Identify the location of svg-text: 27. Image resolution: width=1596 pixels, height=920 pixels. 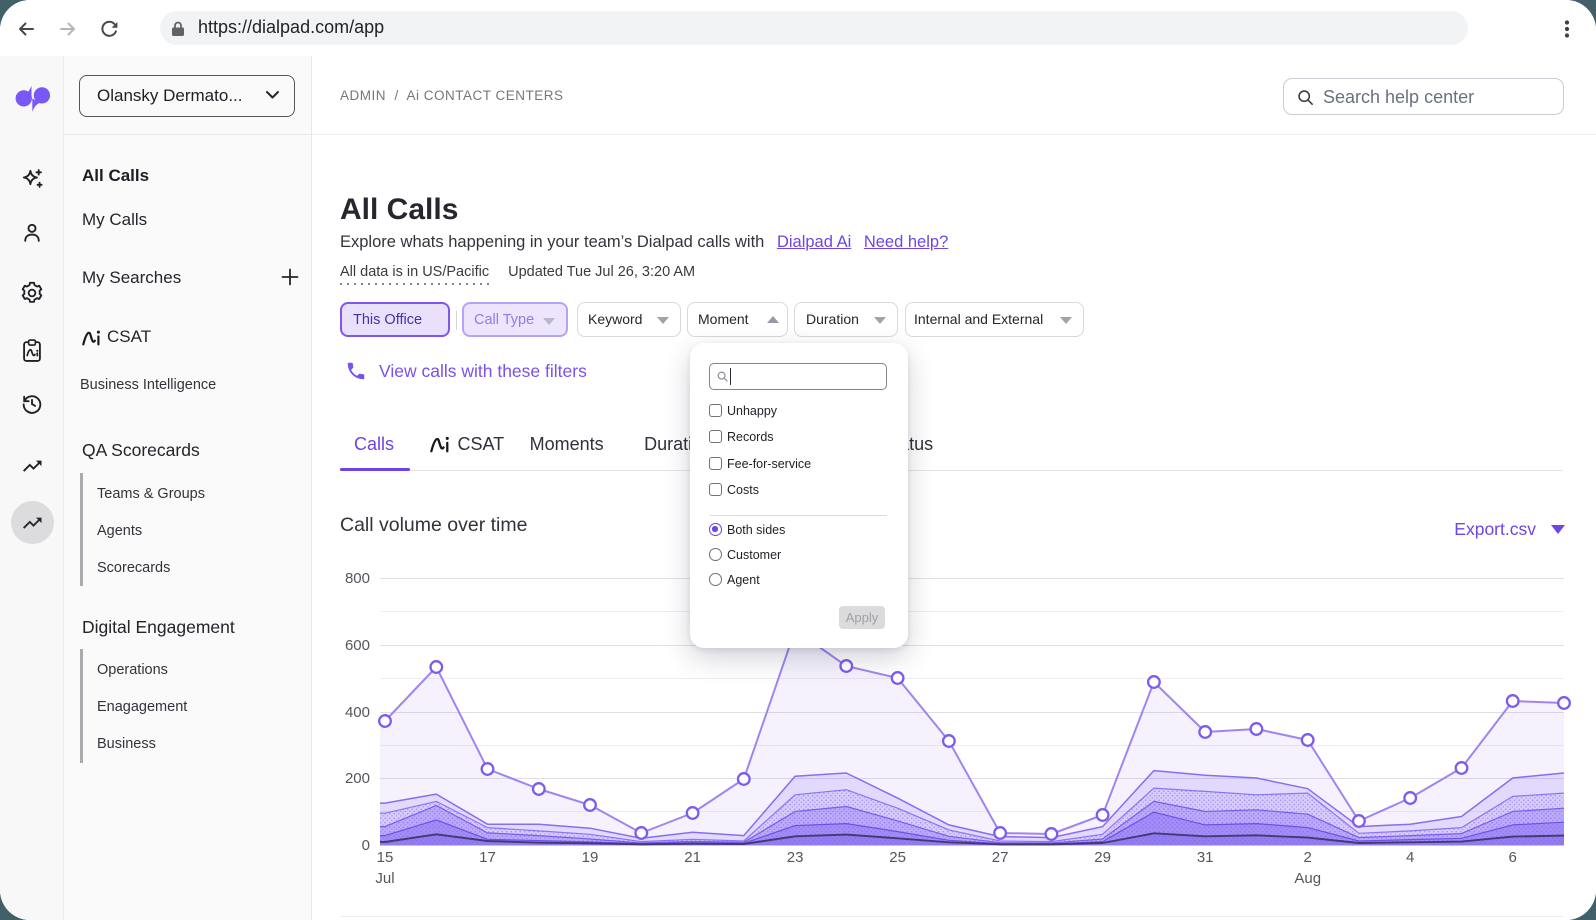
(1000, 857).